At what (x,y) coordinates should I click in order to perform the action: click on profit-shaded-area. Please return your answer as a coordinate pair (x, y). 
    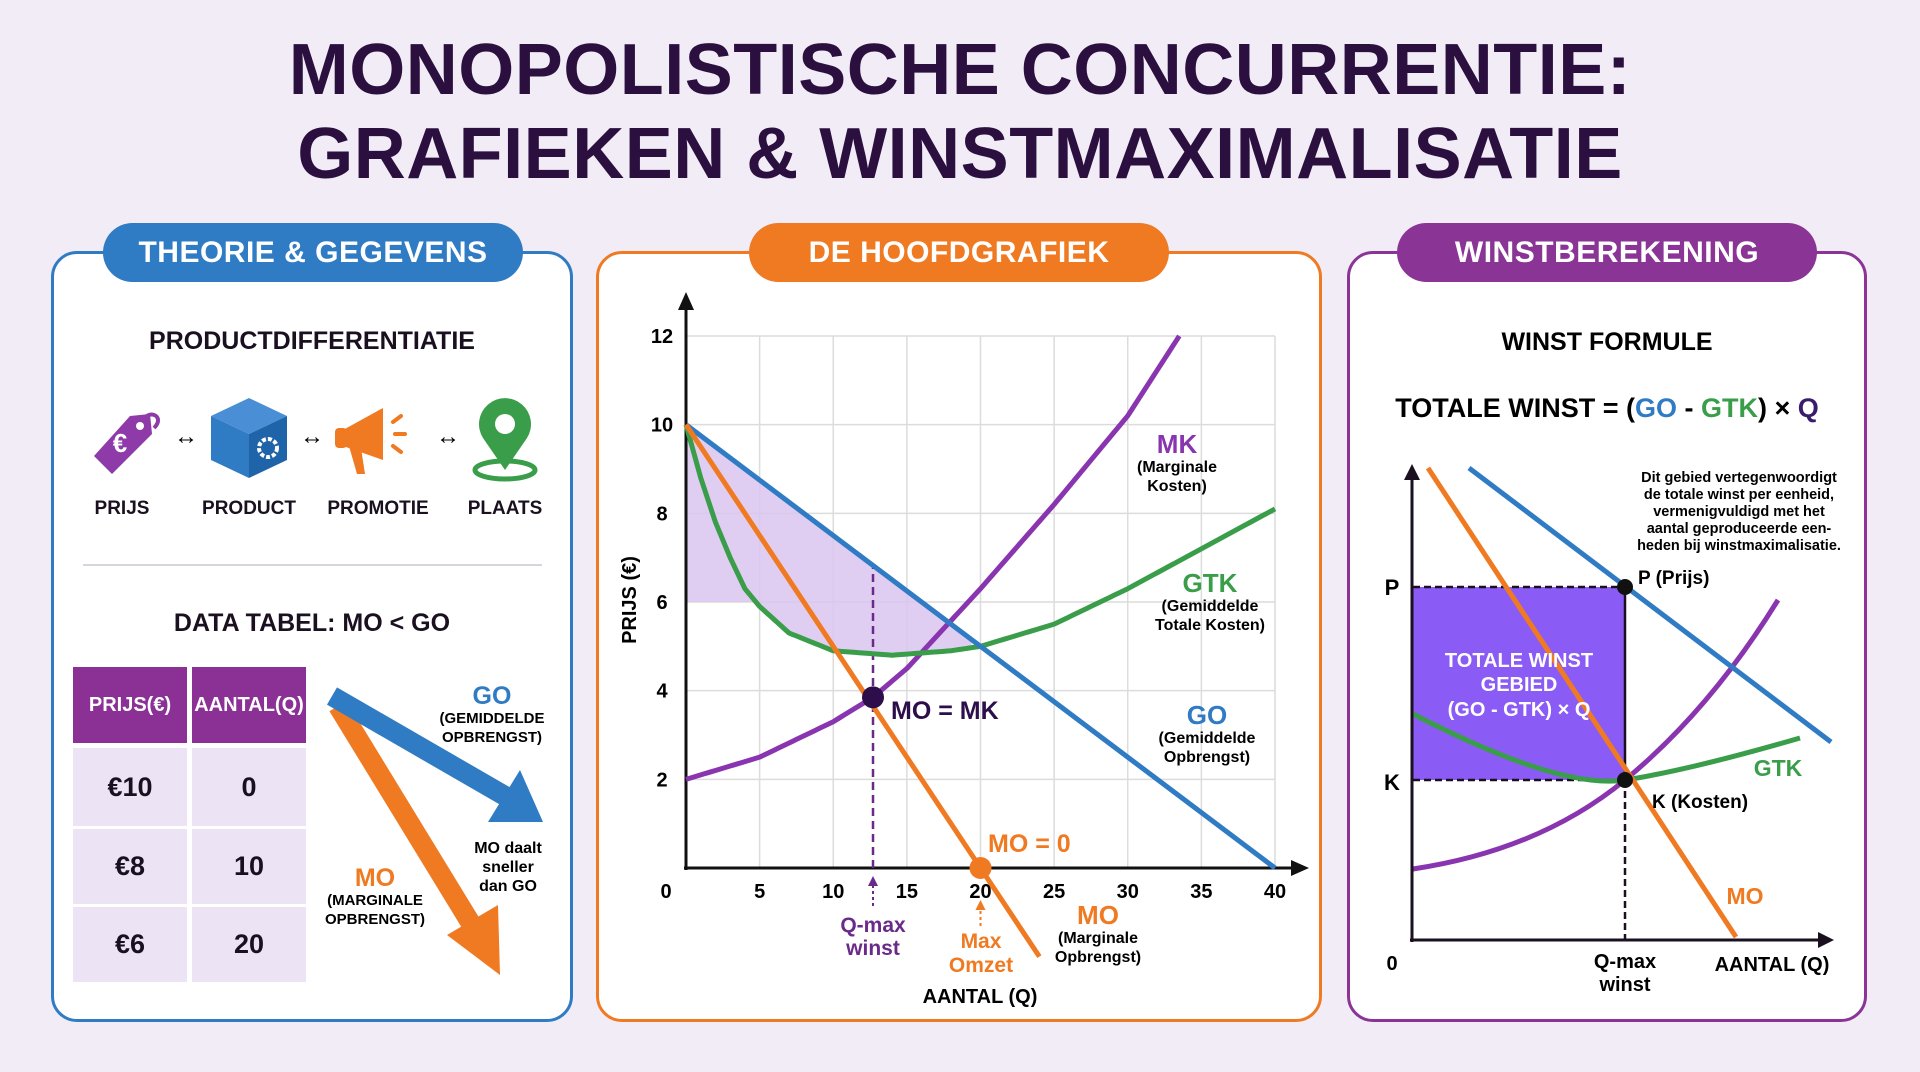
    Looking at the image, I should click on (829, 540).